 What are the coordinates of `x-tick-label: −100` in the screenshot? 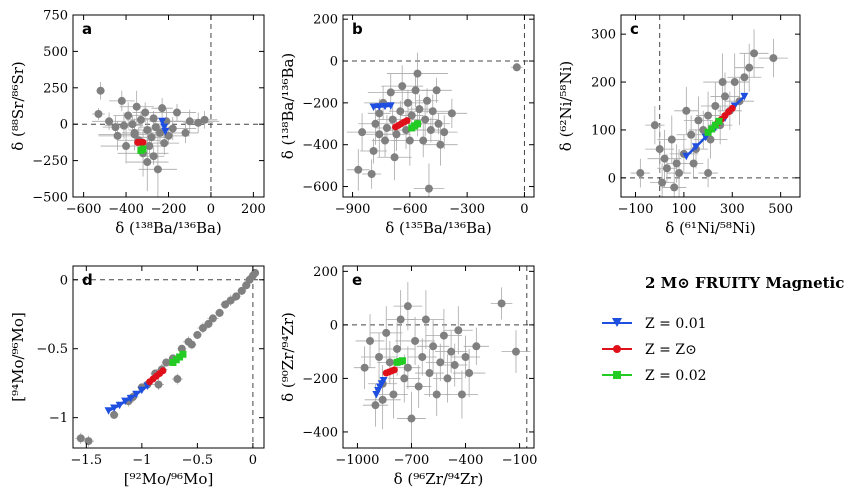 It's located at (520, 460).